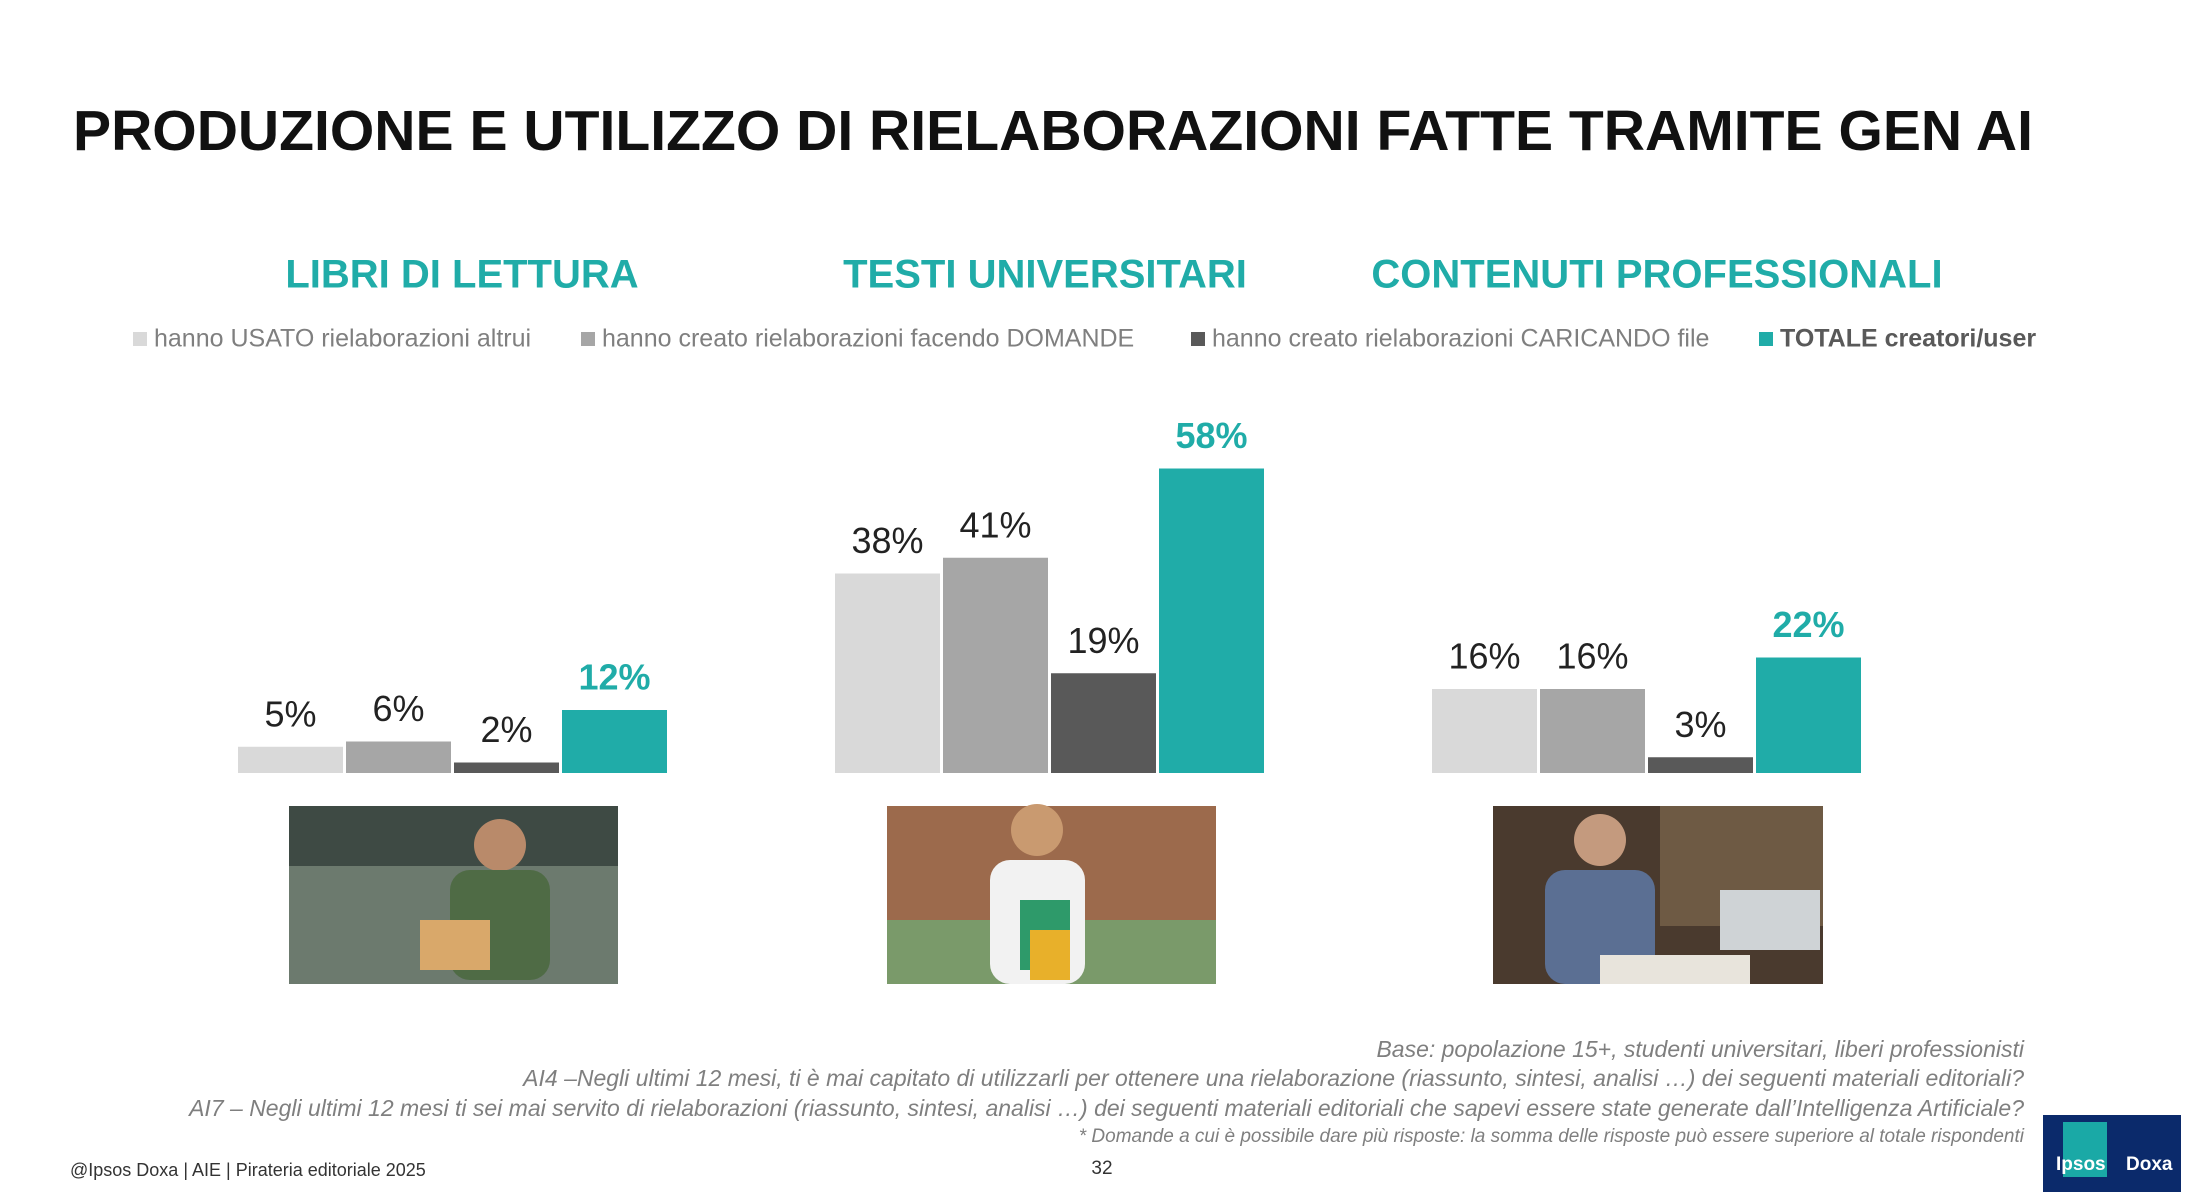 This screenshot has height=1204, width=2186. I want to click on logo-text: Doxa, so click(2149, 1164).